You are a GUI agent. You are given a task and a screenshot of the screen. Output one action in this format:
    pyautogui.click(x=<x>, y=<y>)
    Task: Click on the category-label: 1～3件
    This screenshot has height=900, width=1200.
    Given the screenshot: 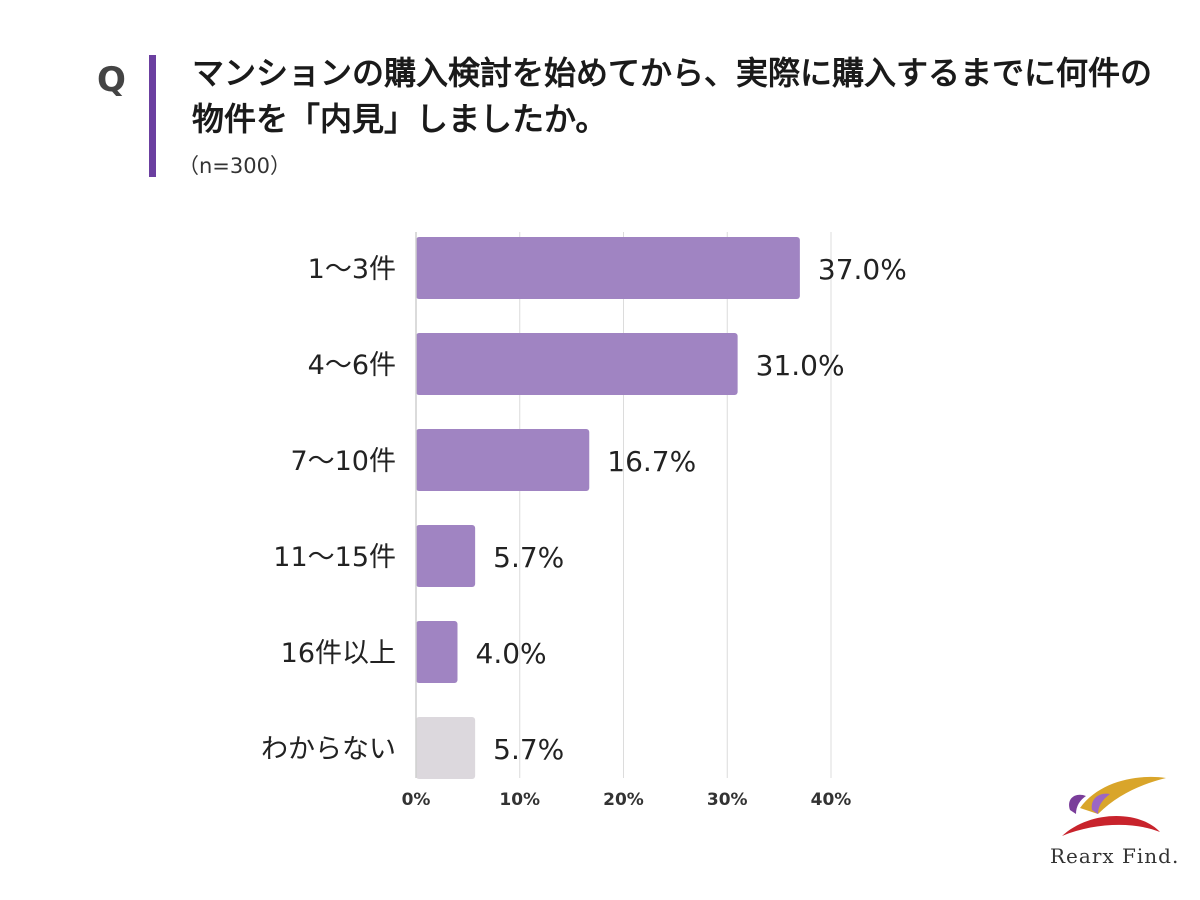 What is the action you would take?
    pyautogui.click(x=352, y=269)
    